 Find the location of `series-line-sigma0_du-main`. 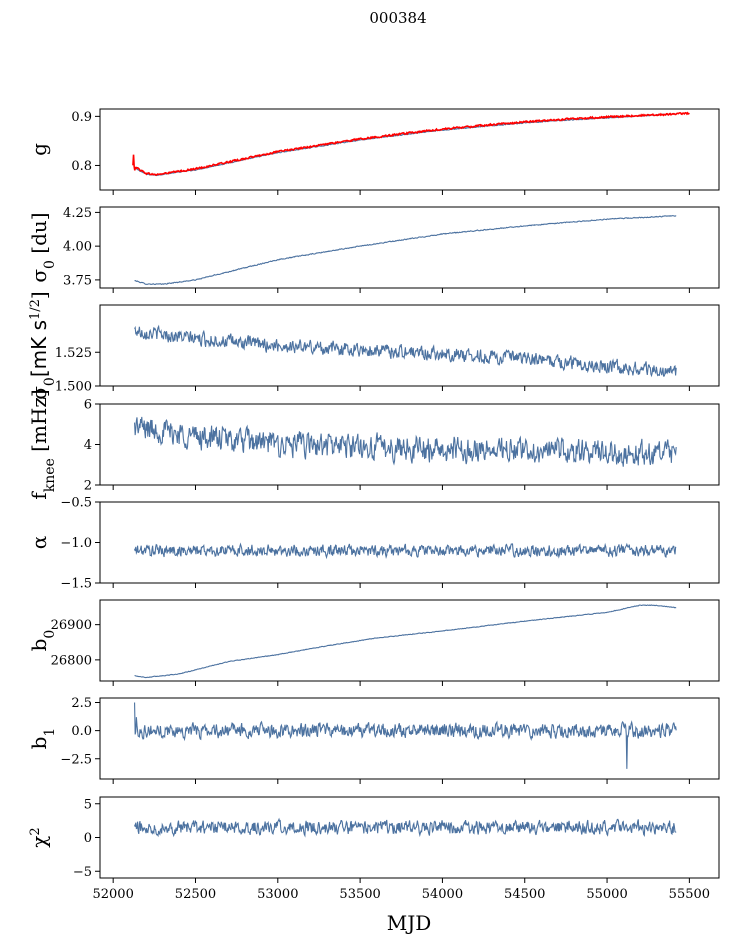

series-line-sigma0_du-main is located at coordinates (405, 250).